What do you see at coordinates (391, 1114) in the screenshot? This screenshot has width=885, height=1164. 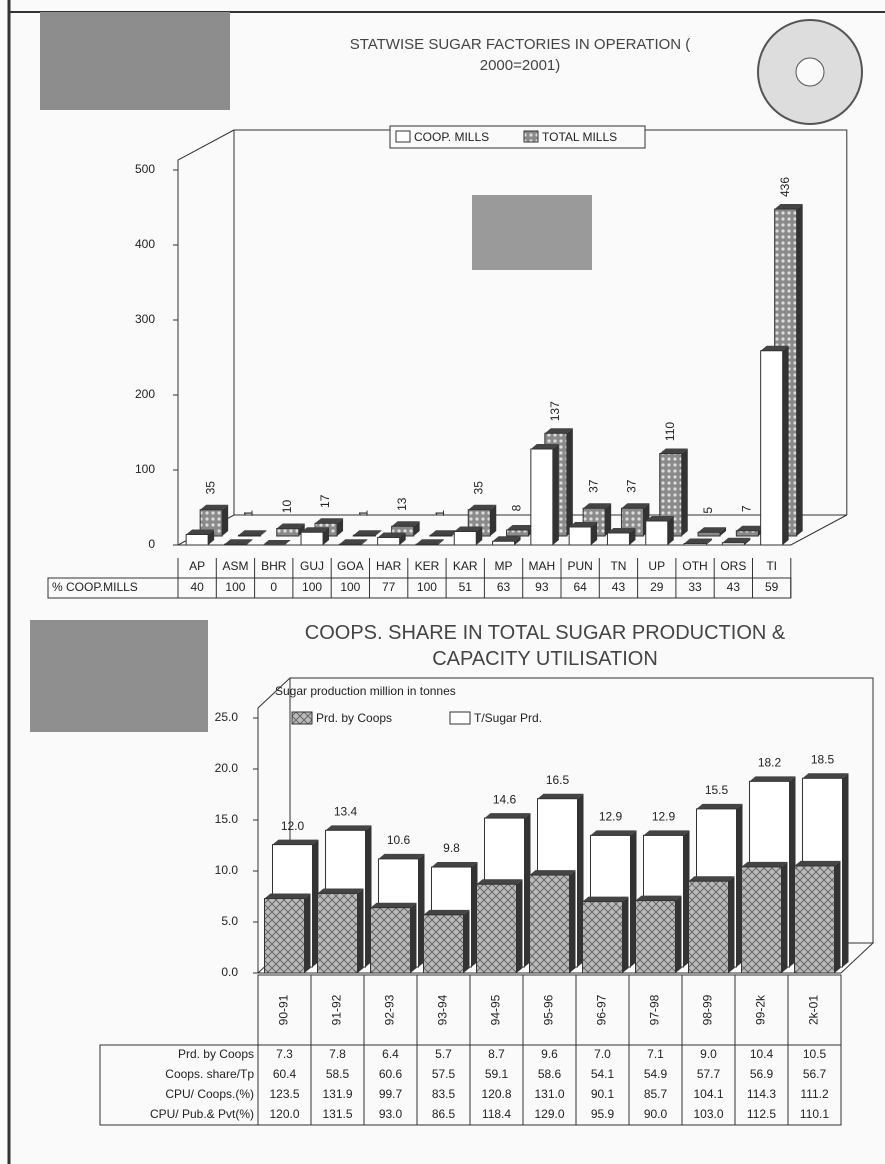 I see `table-cell: 93.0` at bounding box center [391, 1114].